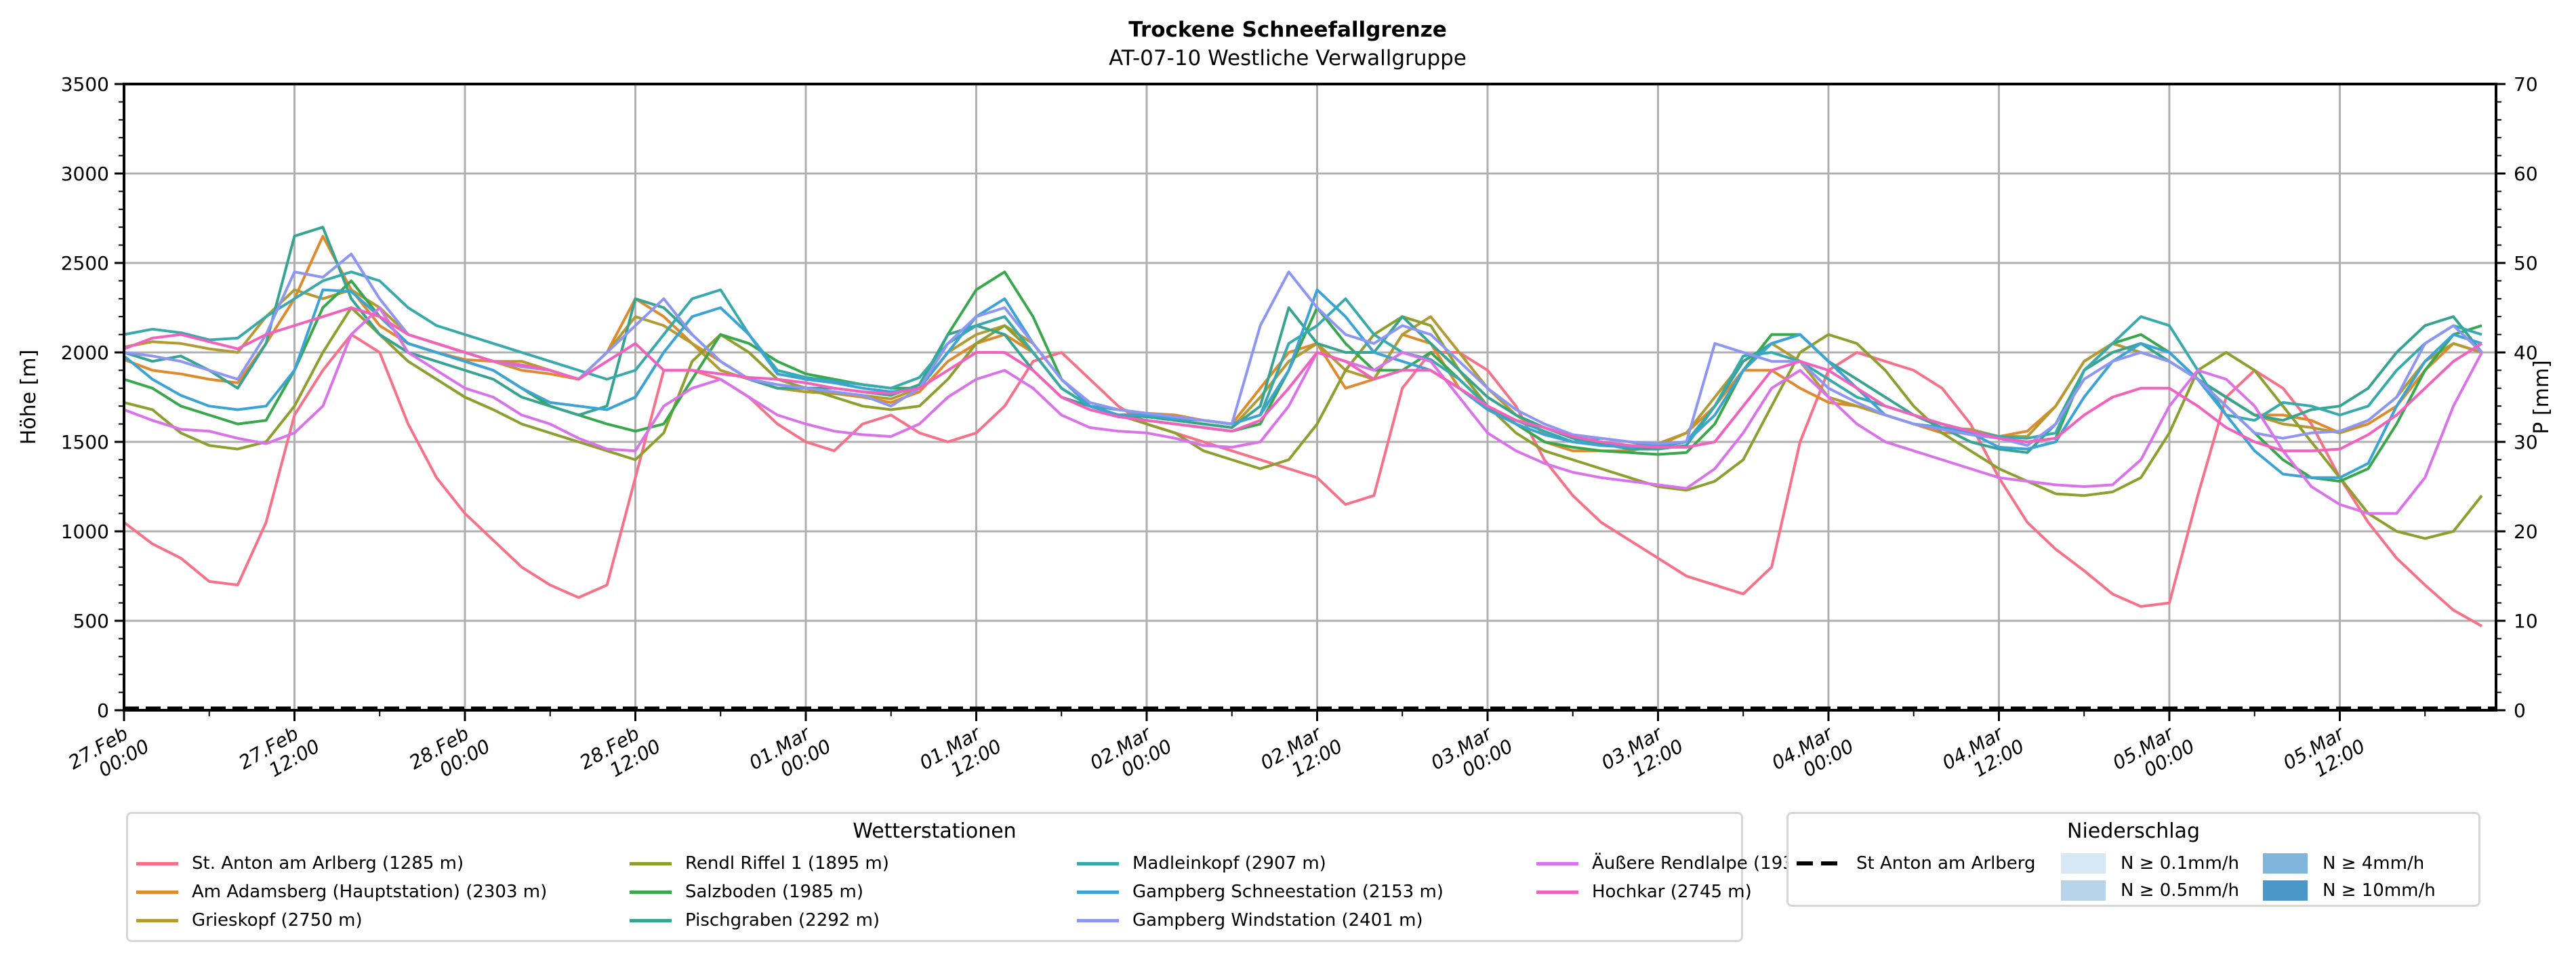 The image size is (2576, 961). What do you see at coordinates (85, 84) in the screenshot?
I see `y-tick-label: 3500` at bounding box center [85, 84].